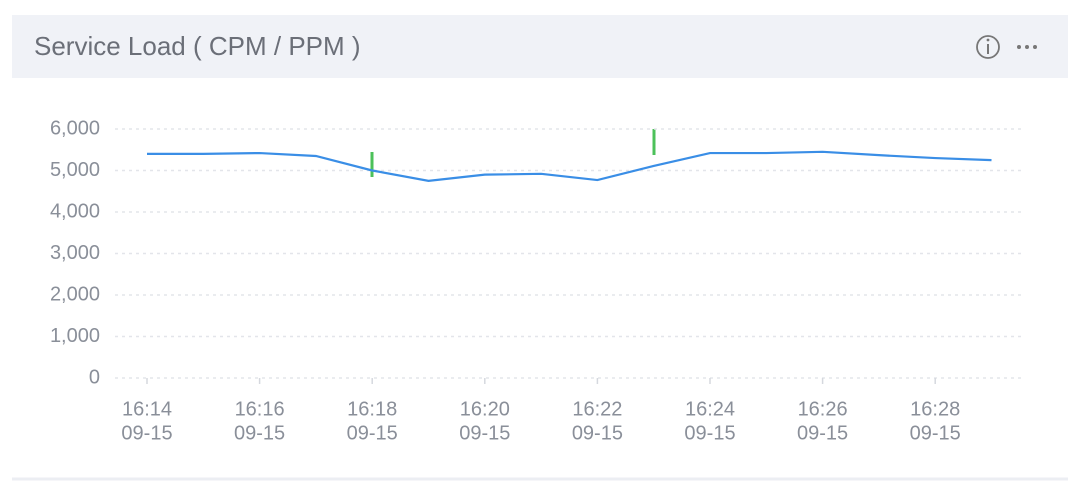  Describe the element at coordinates (823, 409) in the screenshot. I see `x-tick-label: 16:26` at that location.